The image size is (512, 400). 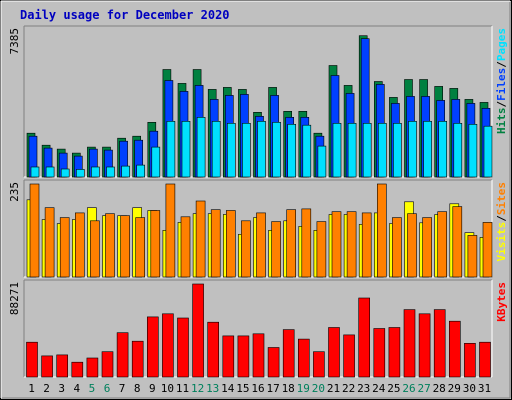 What do you see at coordinates (122, 388) in the screenshot?
I see `day-label-7: 7` at bounding box center [122, 388].